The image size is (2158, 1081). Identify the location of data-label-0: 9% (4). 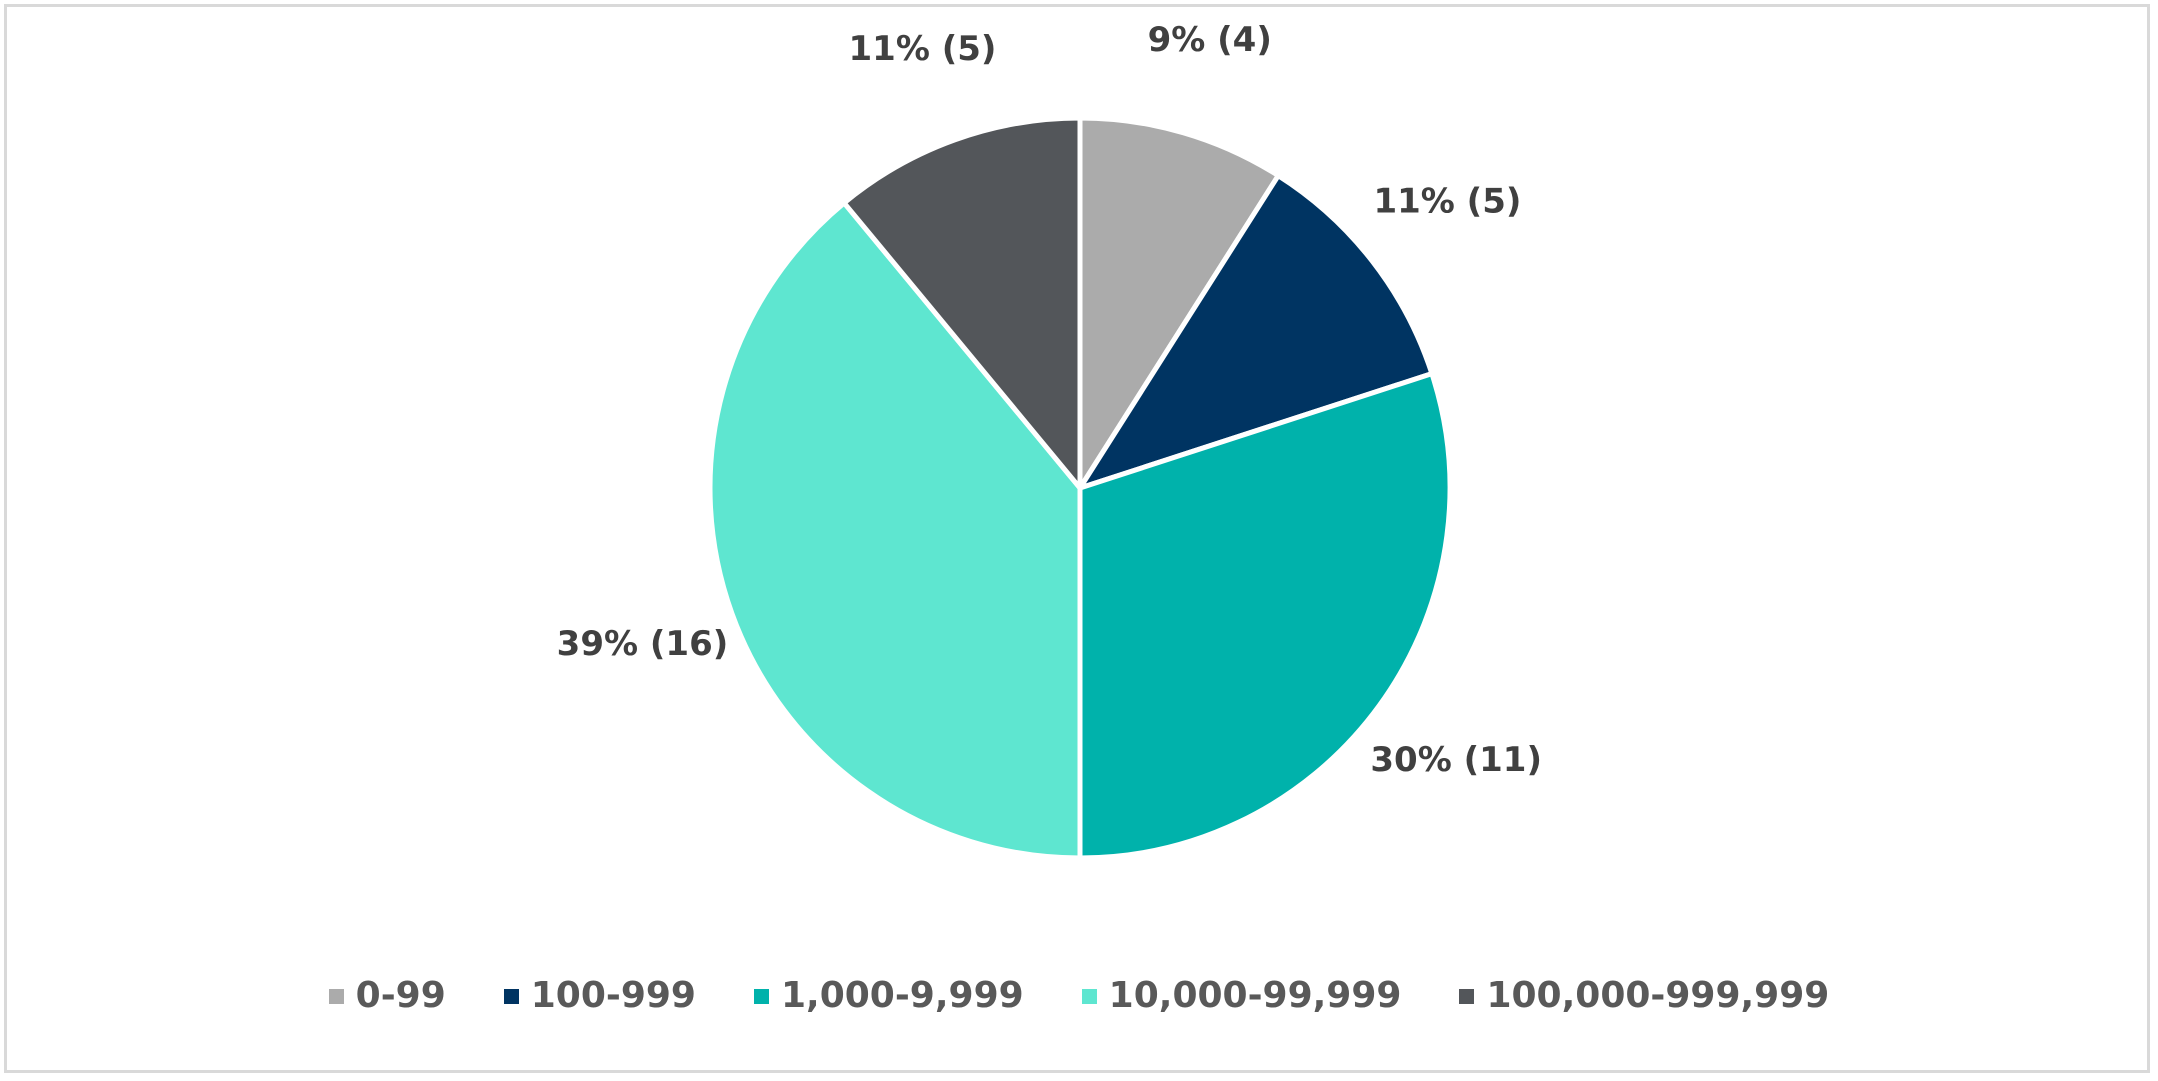
(1210, 40).